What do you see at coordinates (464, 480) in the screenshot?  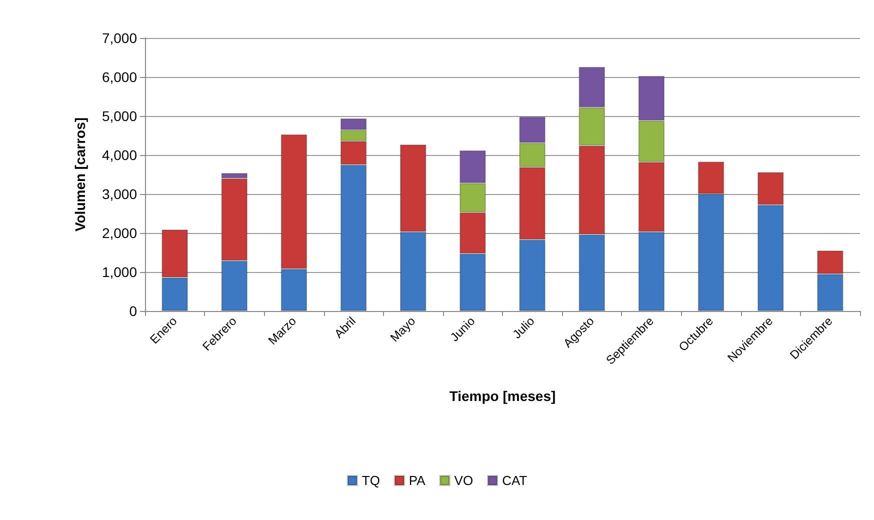 I see `legend-label: VO` at bounding box center [464, 480].